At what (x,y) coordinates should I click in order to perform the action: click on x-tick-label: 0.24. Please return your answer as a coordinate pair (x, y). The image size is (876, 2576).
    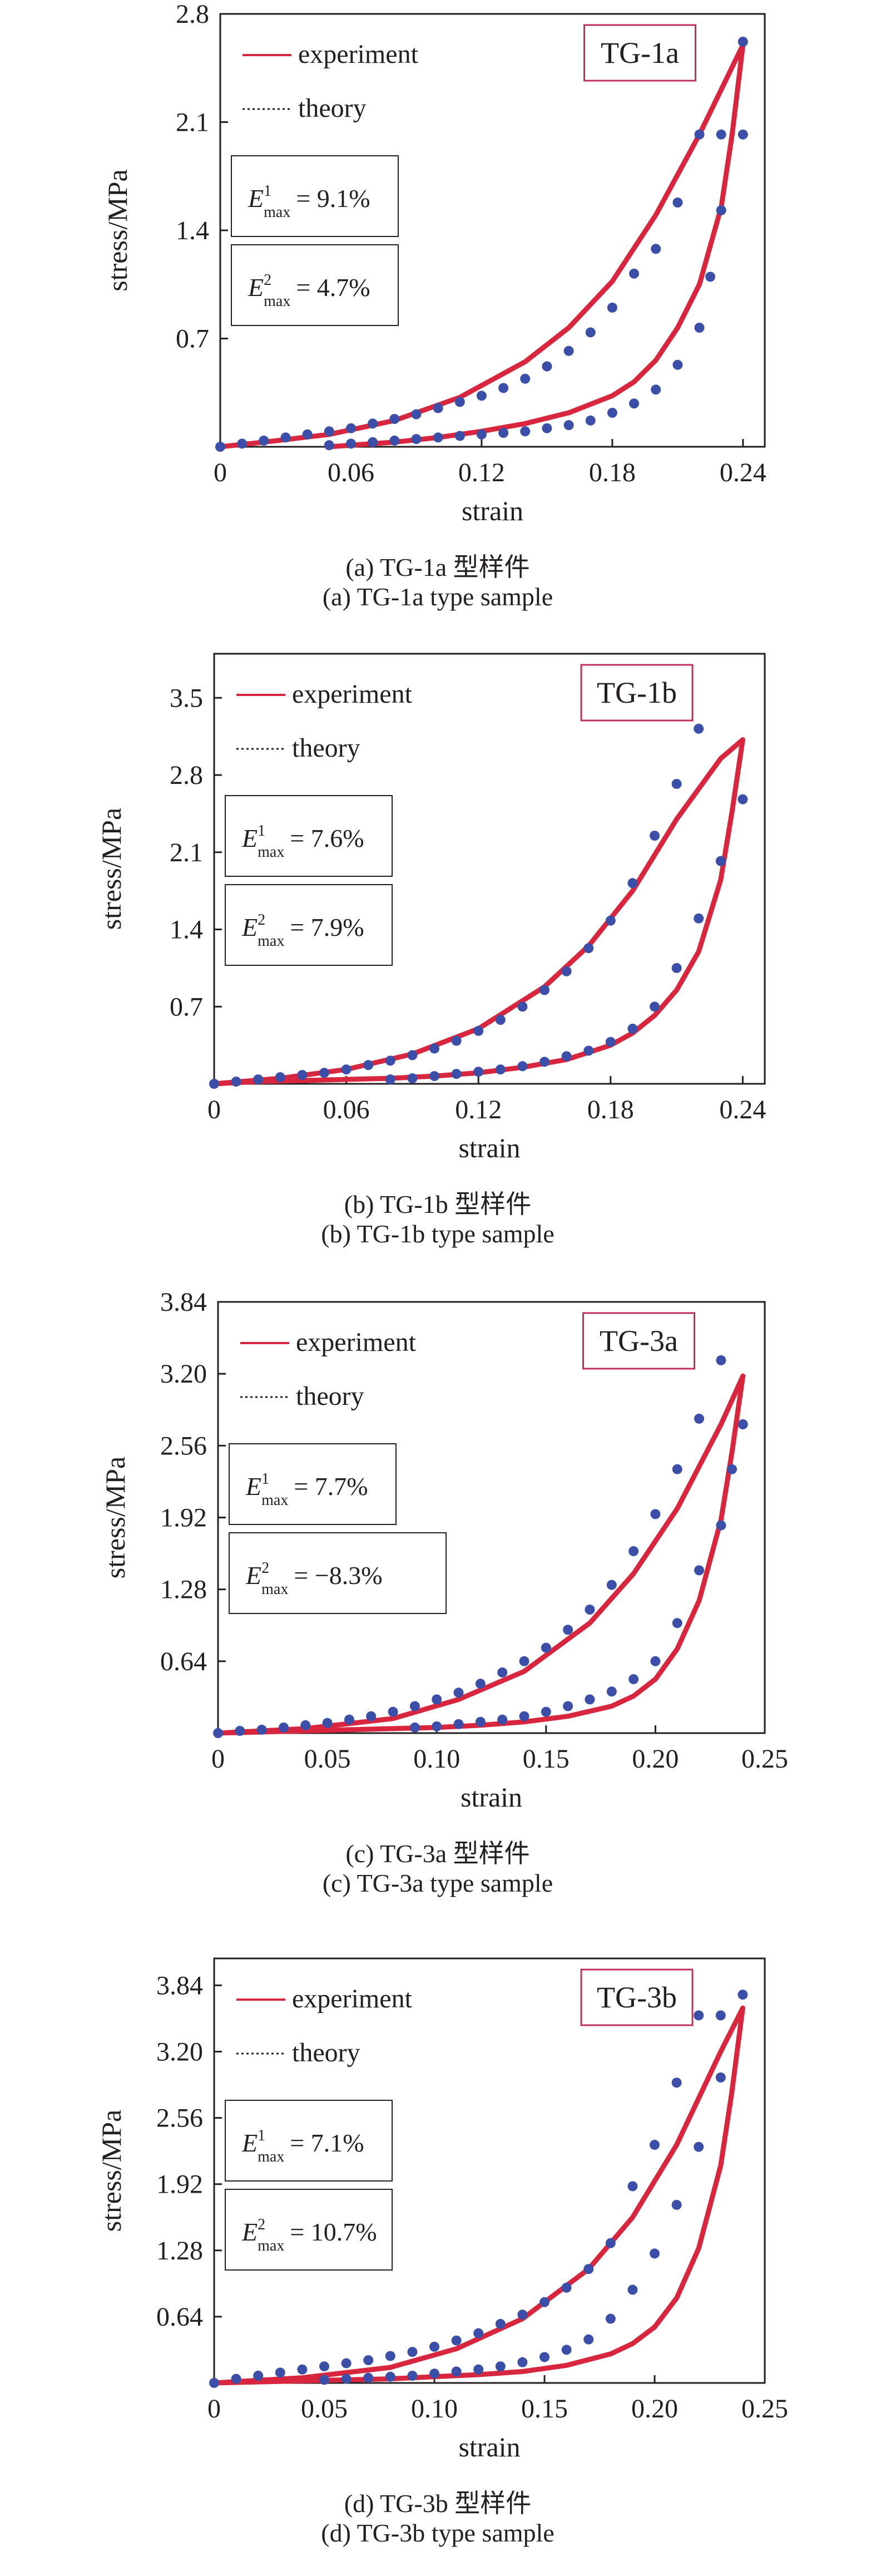
    Looking at the image, I should click on (742, 1109).